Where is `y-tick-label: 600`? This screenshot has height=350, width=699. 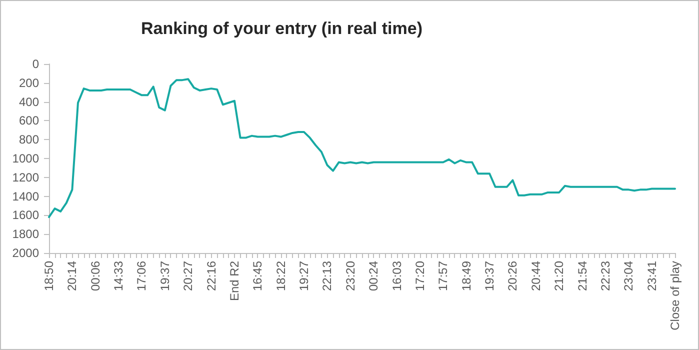 y-tick-label: 600 is located at coordinates (29, 121).